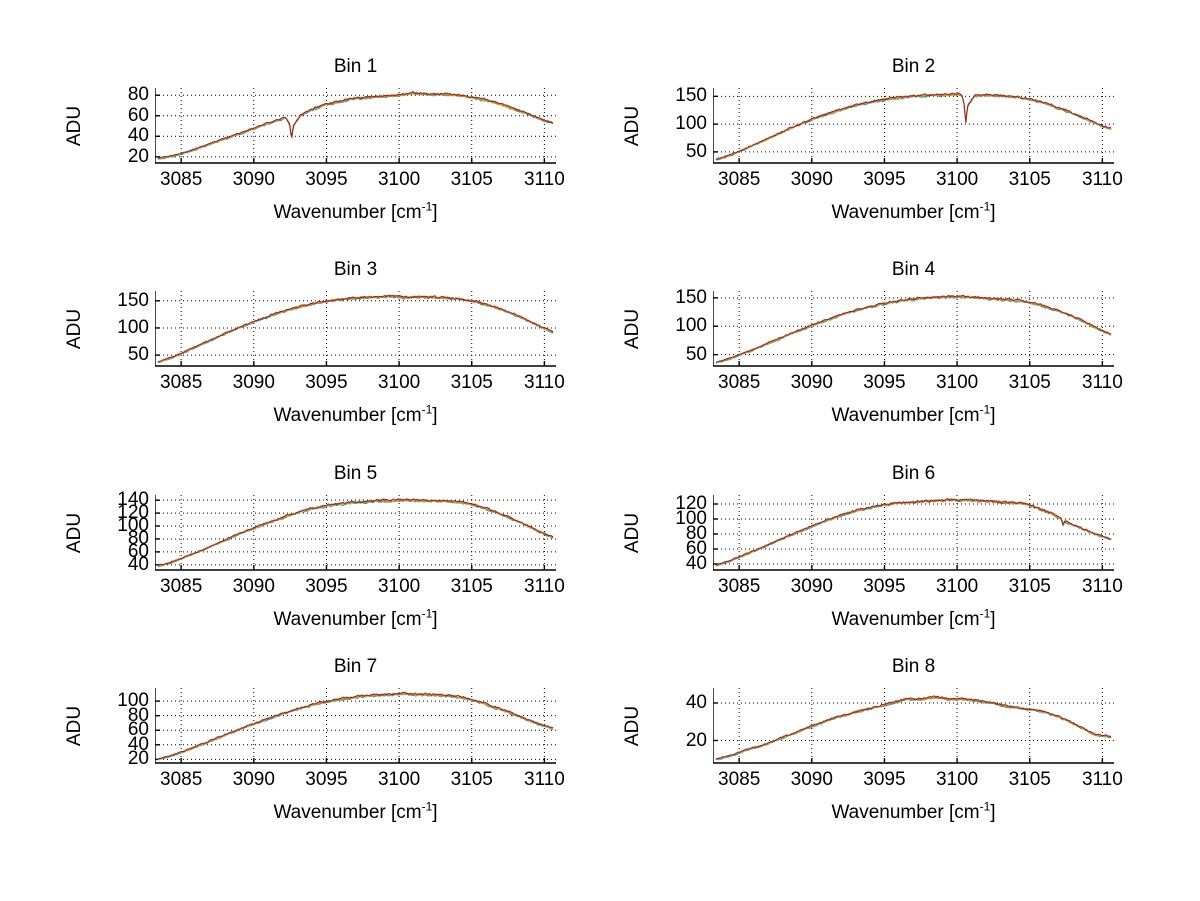  I want to click on panel-title: Bin 4, so click(913, 269).